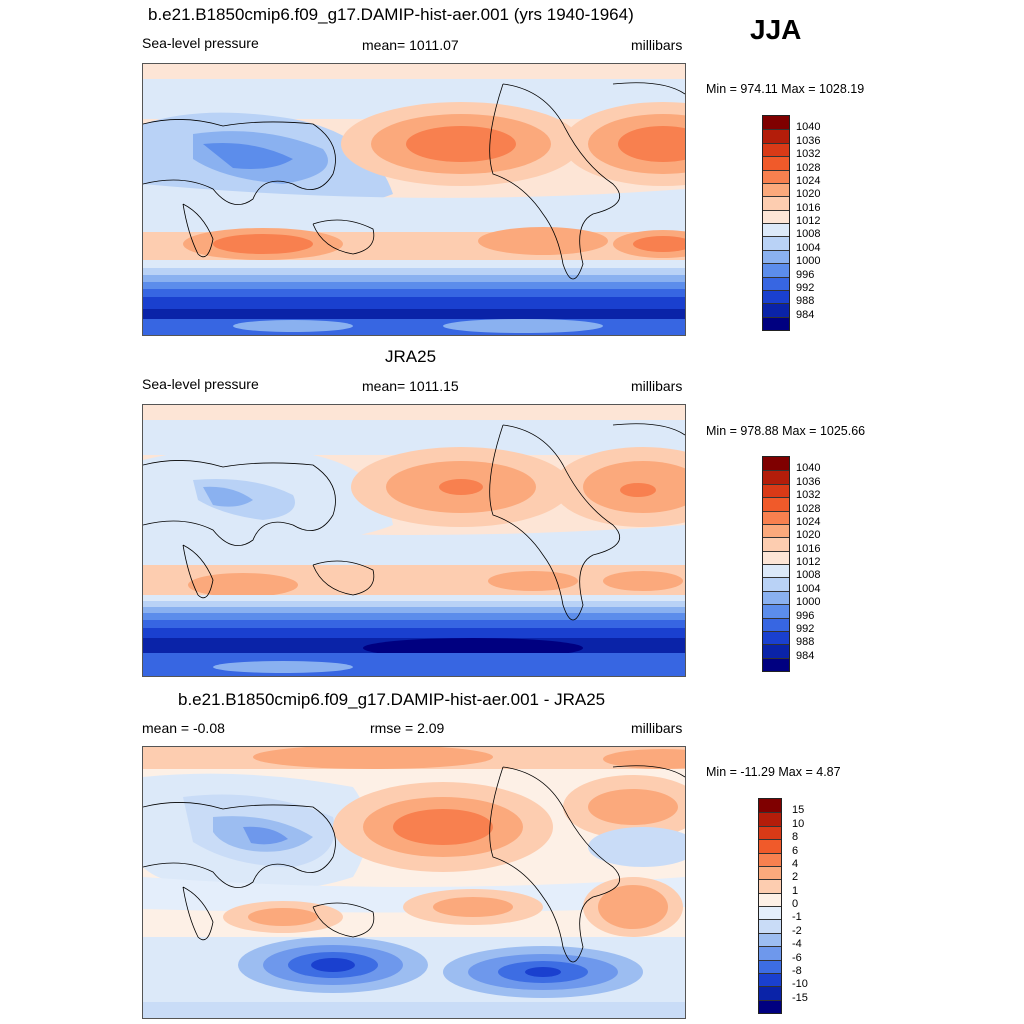 Image resolution: width=1024 pixels, height=1024 pixels. I want to click on panel-2-colorbar-tick-label: 1020, so click(808, 535).